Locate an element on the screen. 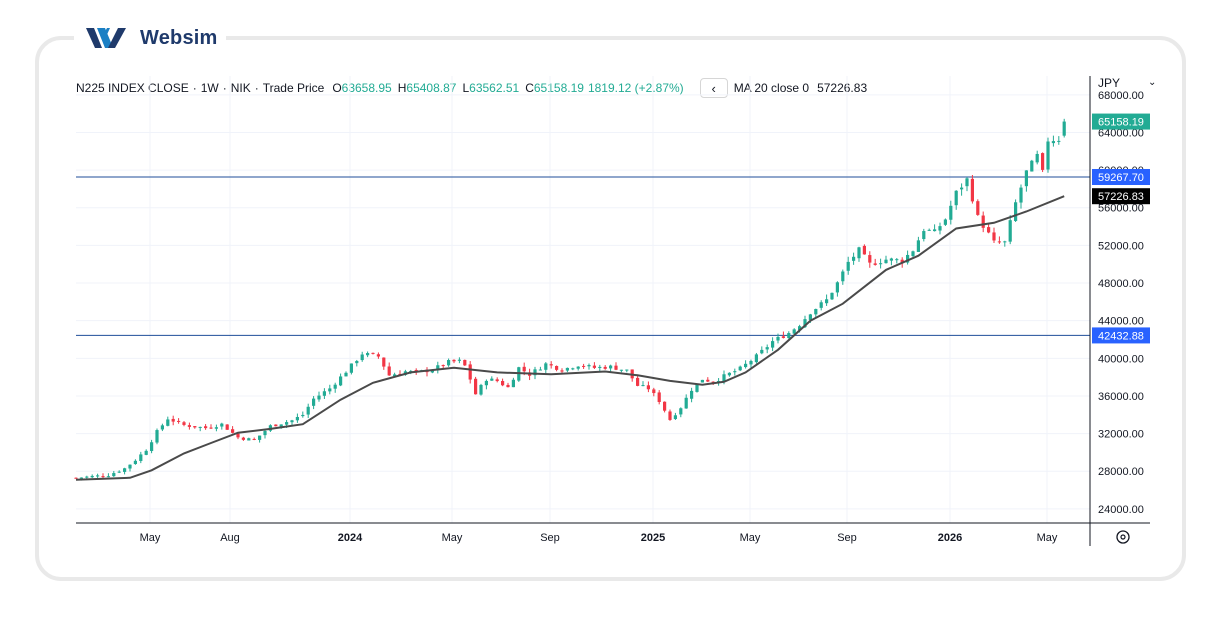  change-value: 1819.12 (+2.87%) is located at coordinates (635, 88).